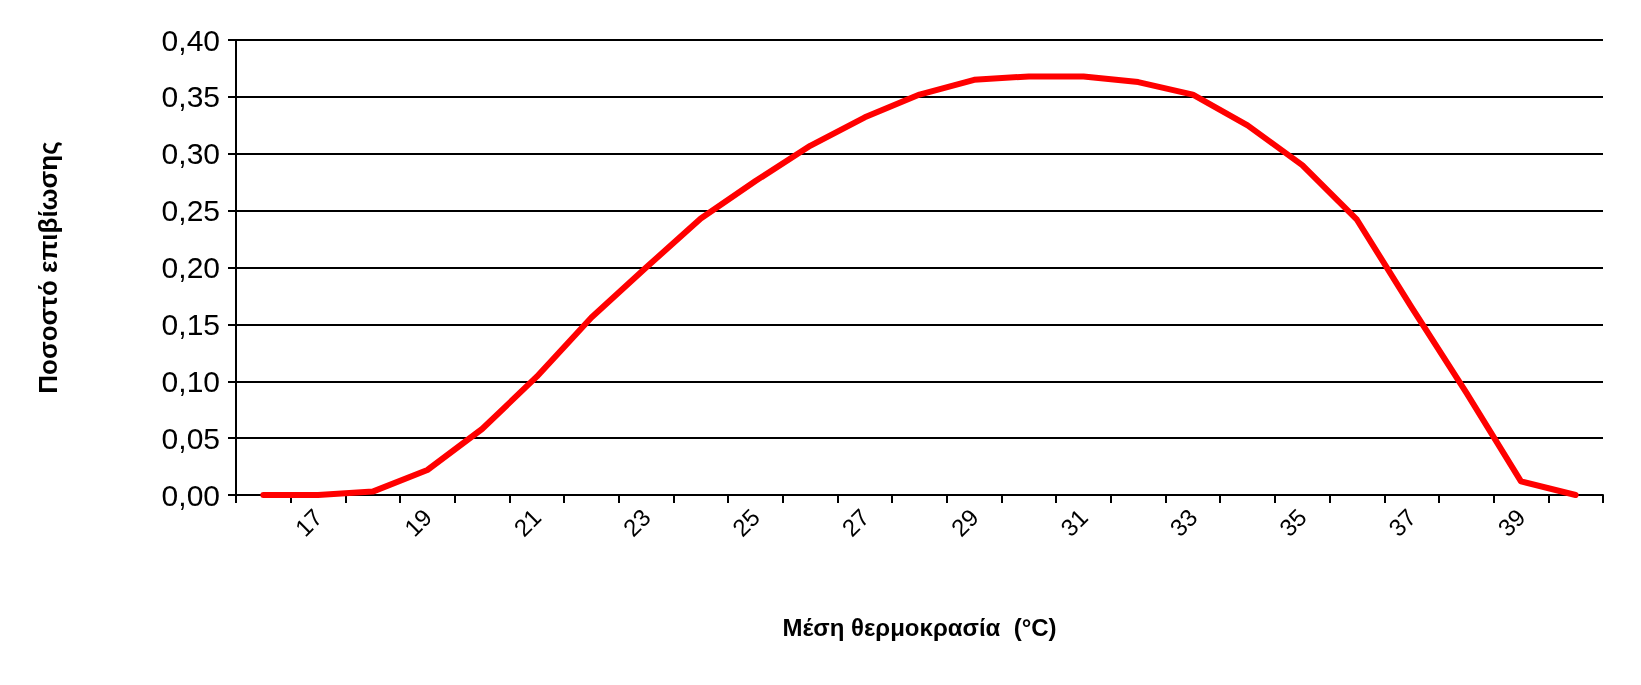 This screenshot has width=1641, height=685. I want to click on x-tick-label: 29, so click(964, 522).